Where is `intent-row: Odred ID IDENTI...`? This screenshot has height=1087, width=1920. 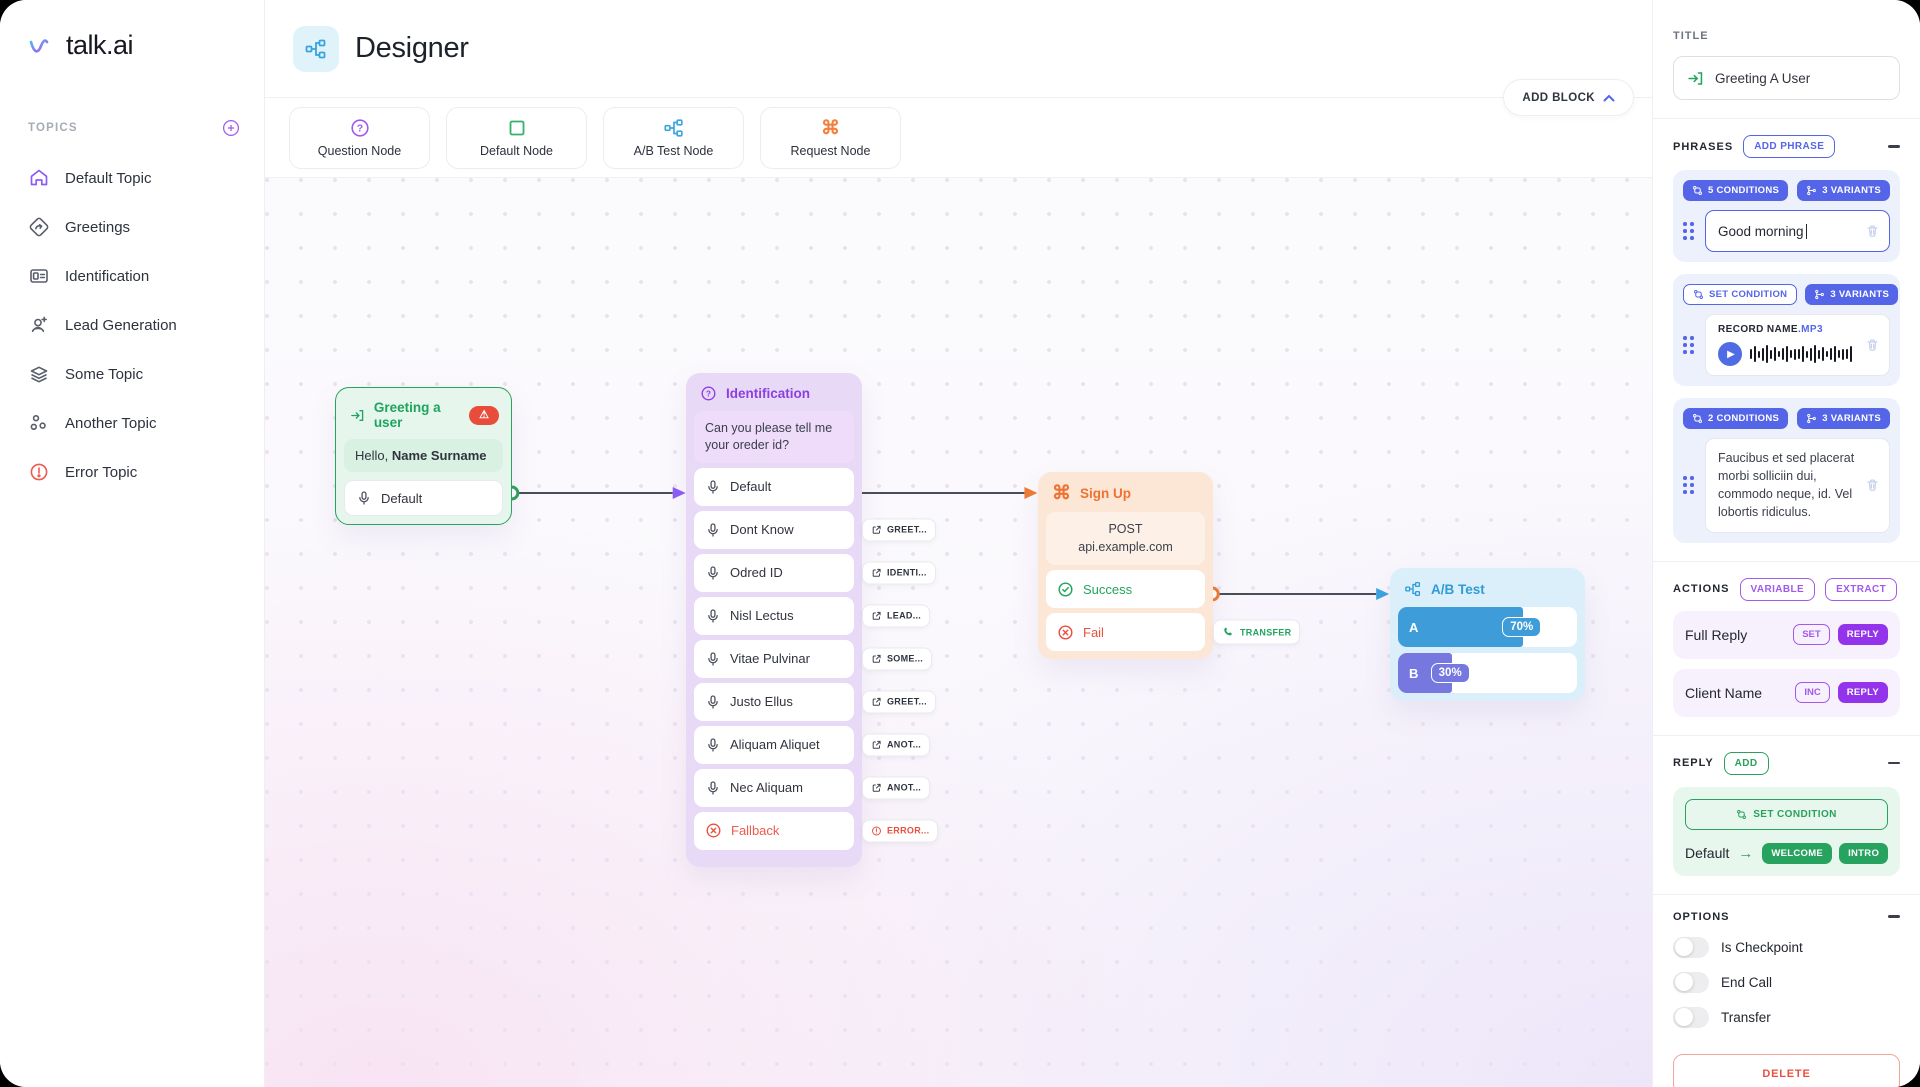 intent-row: Odred ID IDENTI... is located at coordinates (815, 572).